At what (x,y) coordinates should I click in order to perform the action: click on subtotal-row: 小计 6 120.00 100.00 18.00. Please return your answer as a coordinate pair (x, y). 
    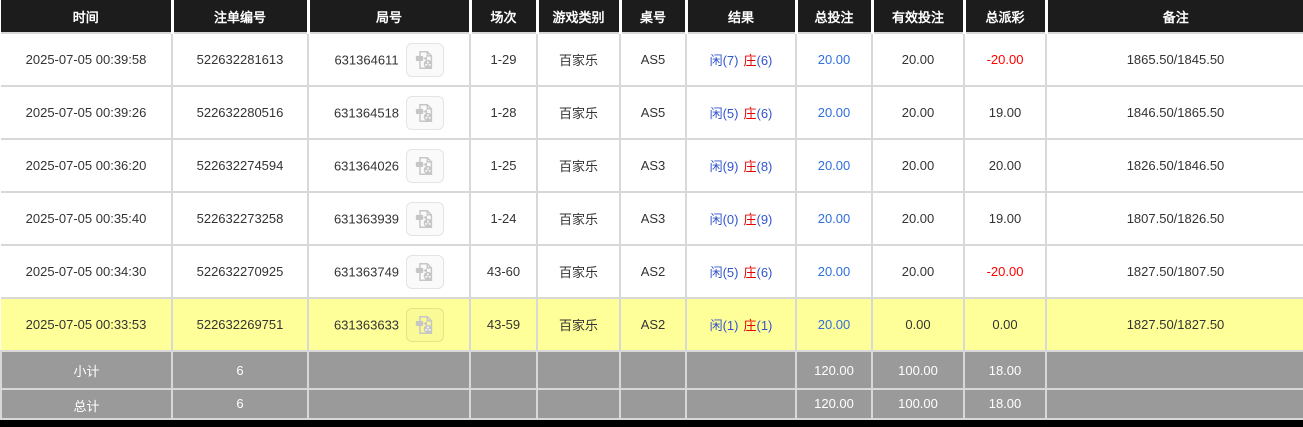
    Looking at the image, I should click on (651, 370).